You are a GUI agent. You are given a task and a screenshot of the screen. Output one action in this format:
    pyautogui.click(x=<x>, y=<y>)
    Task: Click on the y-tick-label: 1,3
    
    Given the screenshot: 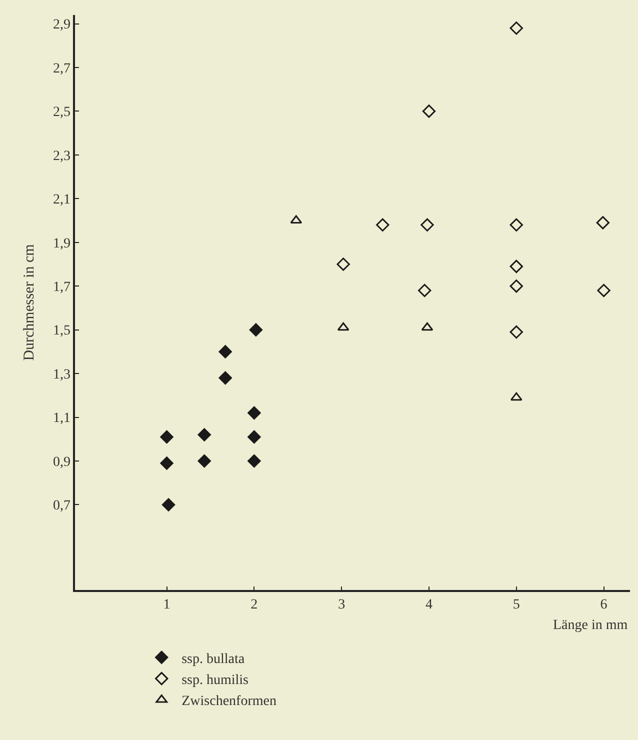 What is the action you would take?
    pyautogui.click(x=61, y=374)
    